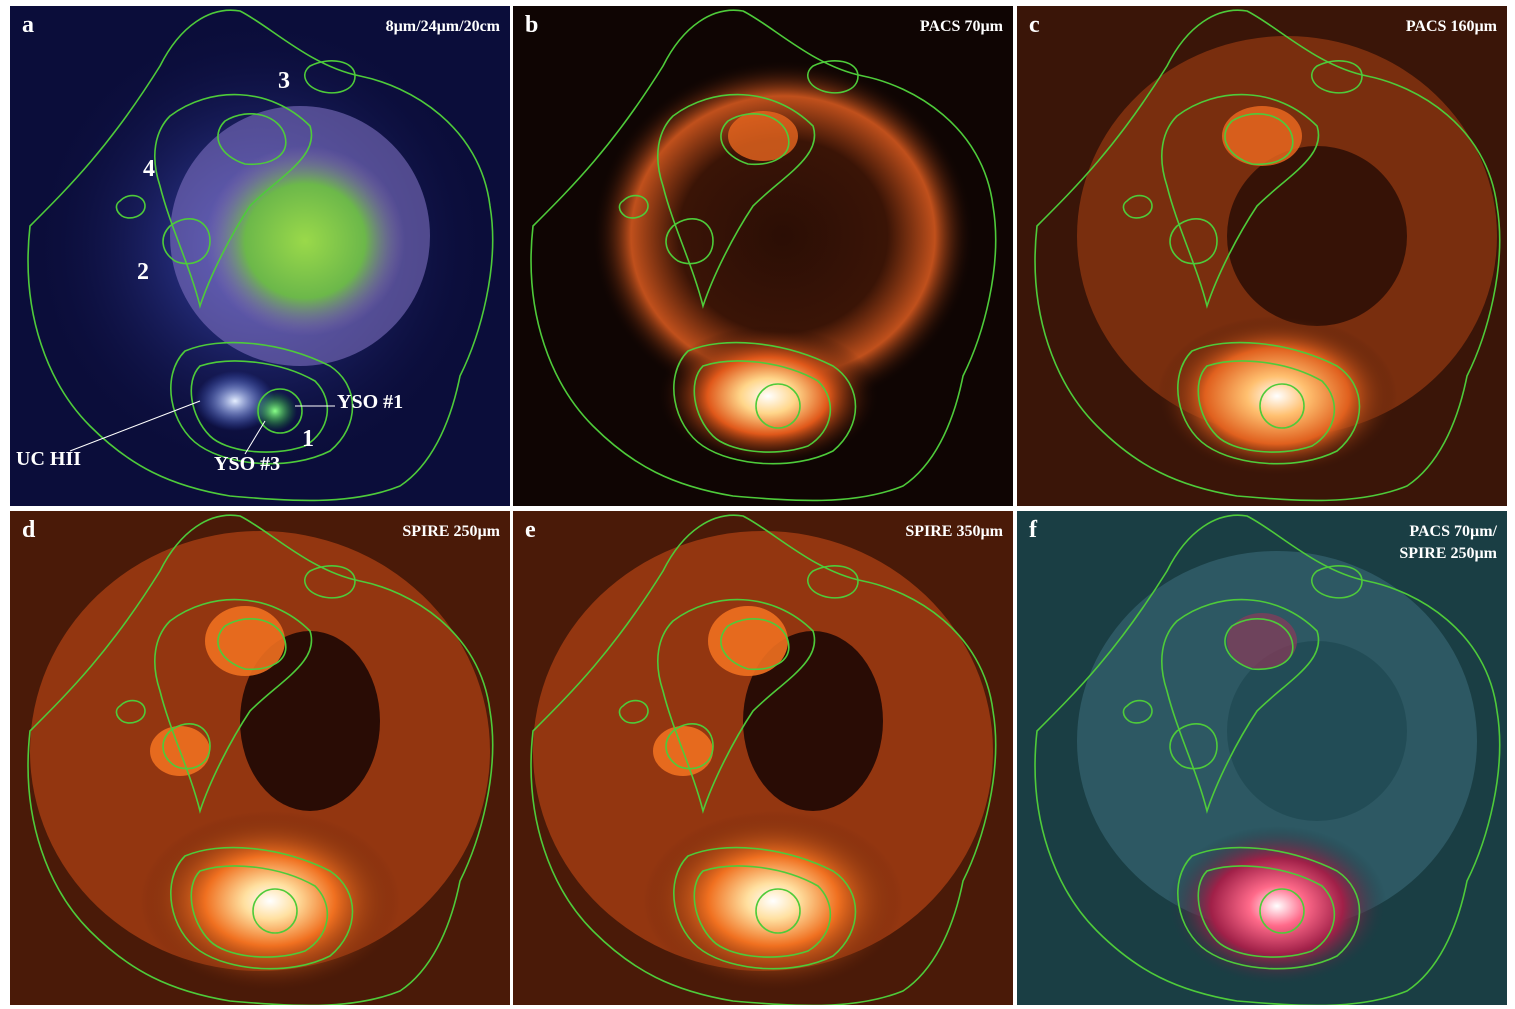  I want to click on panel-title-line2: SPIRE 250µm, so click(1448, 553).